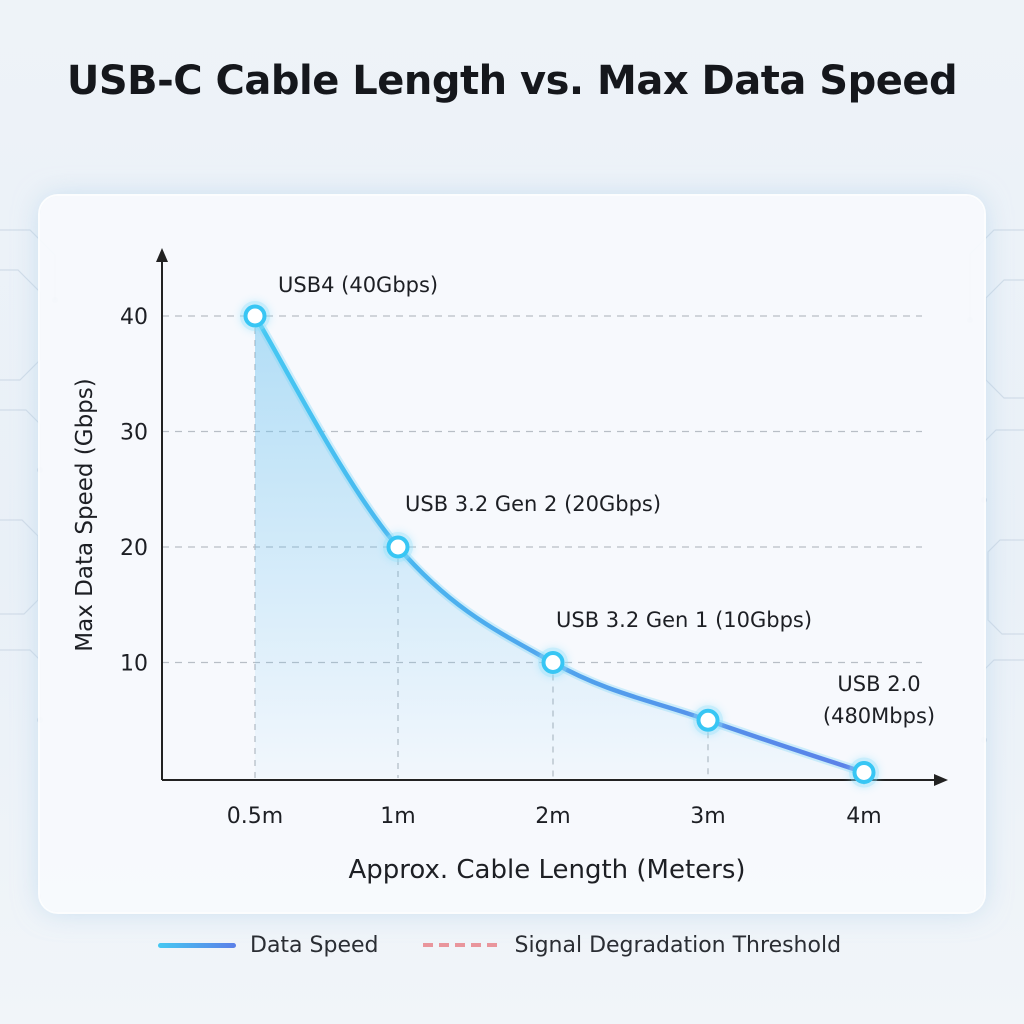 This screenshot has height=1024, width=1024. I want to click on y-tick-label: 40, so click(134, 317).